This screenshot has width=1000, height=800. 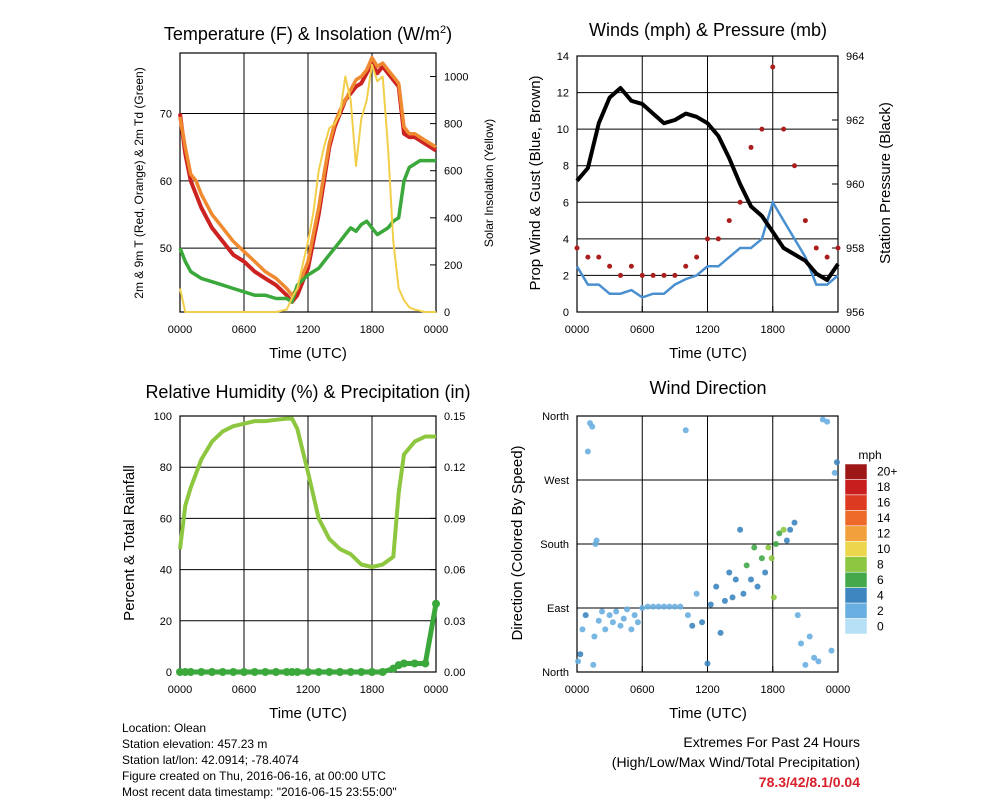 What do you see at coordinates (880, 564) in the screenshot?
I see `legend-label: 8` at bounding box center [880, 564].